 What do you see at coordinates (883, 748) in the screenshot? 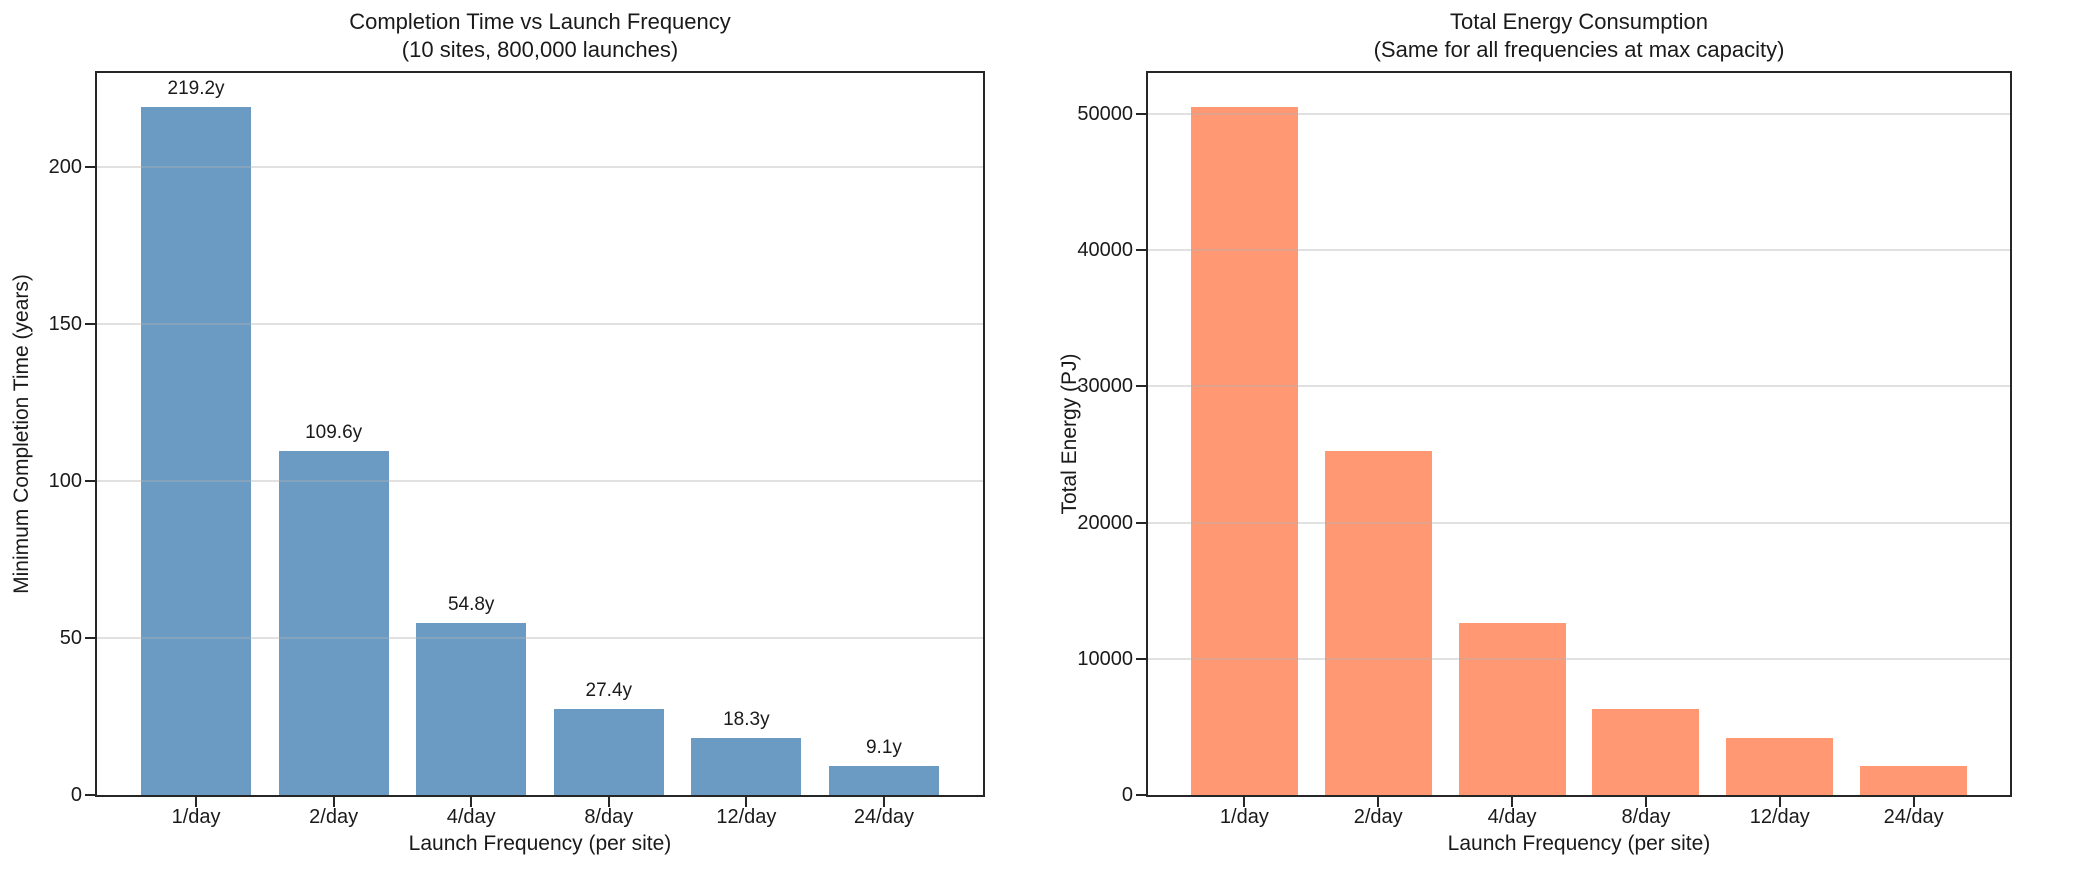
I see `bar-value-label: 9.1y` at bounding box center [883, 748].